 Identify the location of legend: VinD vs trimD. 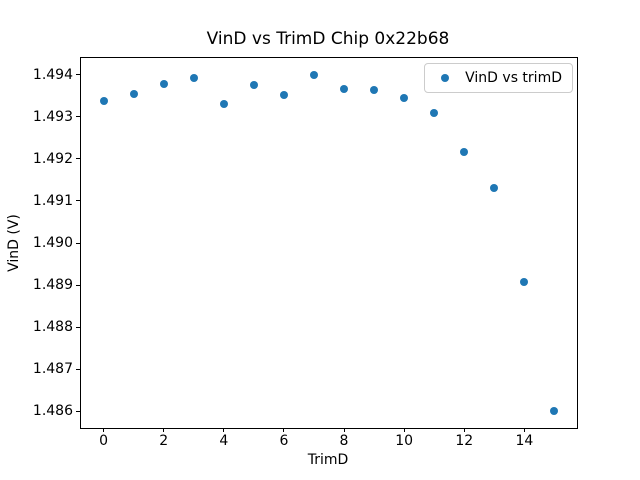
(498, 78).